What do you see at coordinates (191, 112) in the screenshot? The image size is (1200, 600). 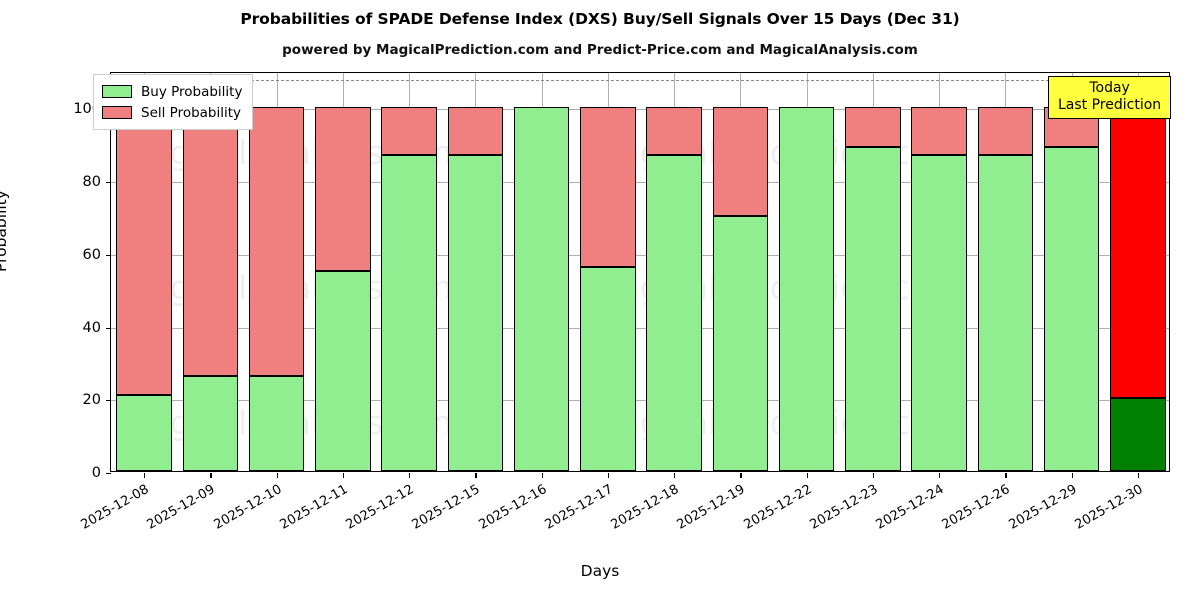 I see `legend-label-sell: Sell Probability` at bounding box center [191, 112].